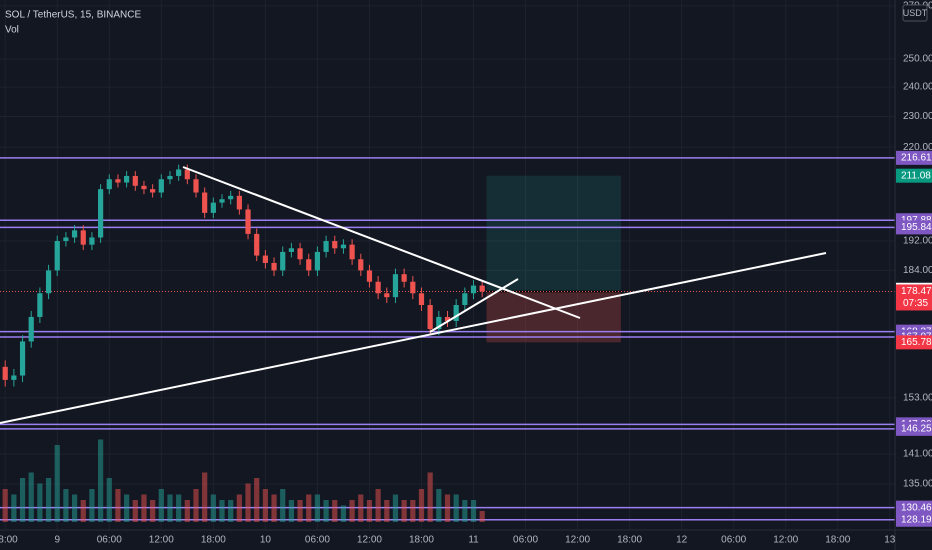 This screenshot has width=932, height=550. What do you see at coordinates (12, 30) in the screenshot?
I see `volume-label: Vol` at bounding box center [12, 30].